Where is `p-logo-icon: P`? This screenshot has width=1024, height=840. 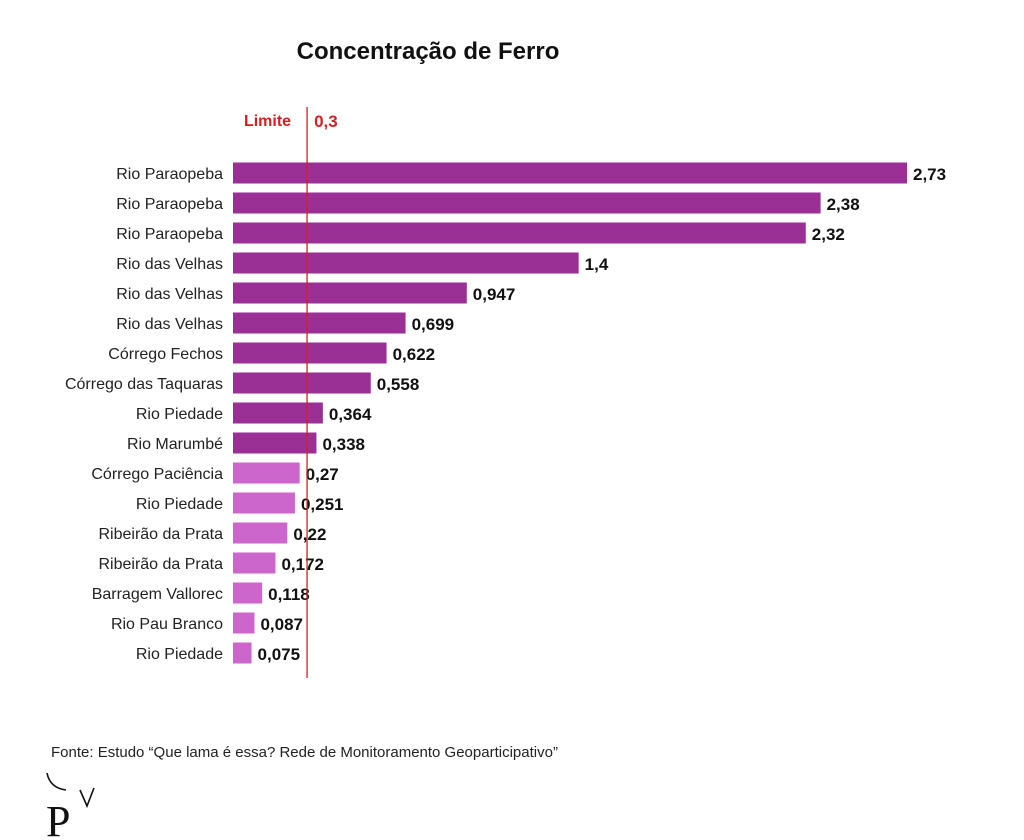 p-logo-icon: P is located at coordinates (70, 806).